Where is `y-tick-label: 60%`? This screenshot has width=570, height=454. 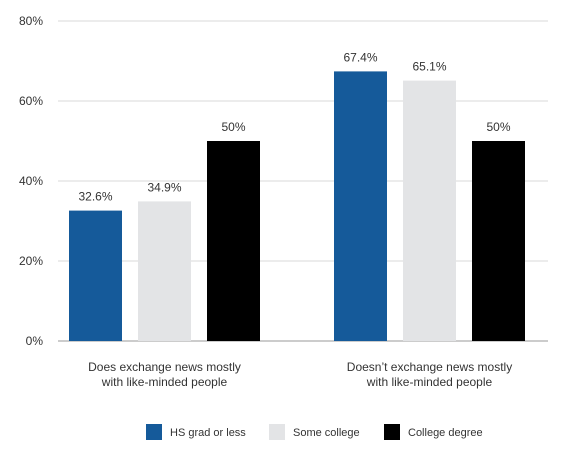
y-tick-label: 60% is located at coordinates (31, 101).